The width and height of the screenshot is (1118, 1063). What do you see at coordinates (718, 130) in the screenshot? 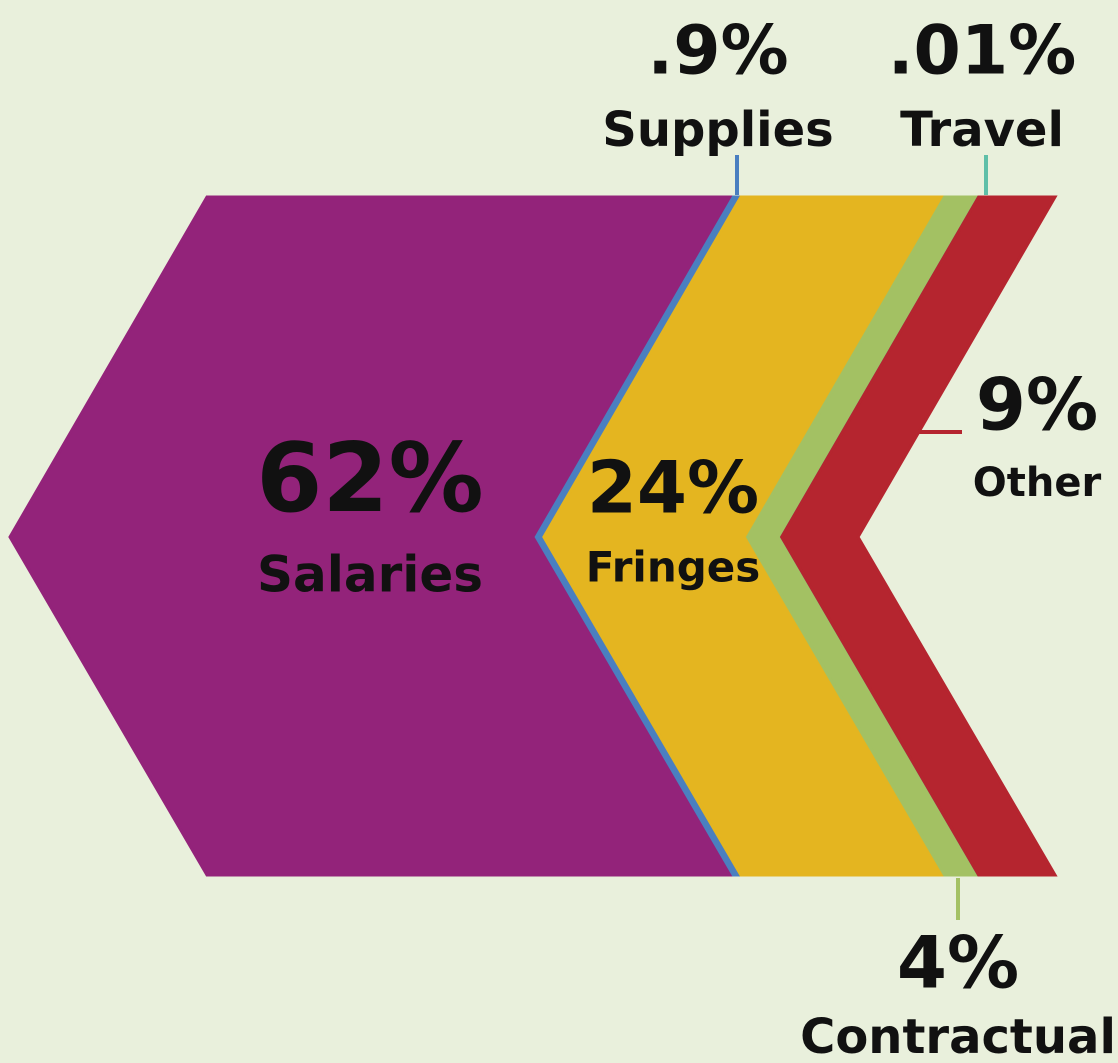
I see `category-label: Supplies` at bounding box center [718, 130].